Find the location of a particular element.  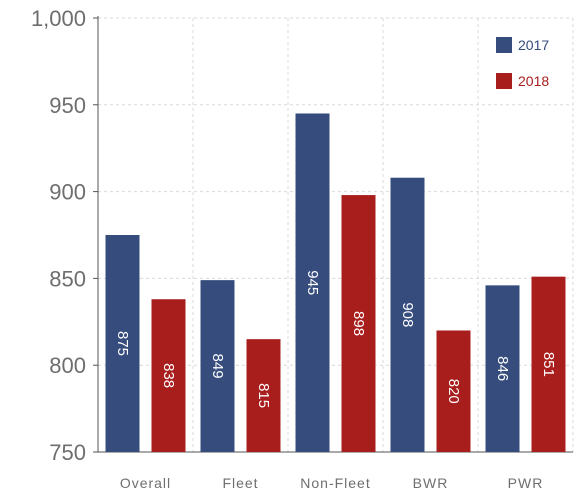

x-tick-label: Fleet is located at coordinates (240, 483).